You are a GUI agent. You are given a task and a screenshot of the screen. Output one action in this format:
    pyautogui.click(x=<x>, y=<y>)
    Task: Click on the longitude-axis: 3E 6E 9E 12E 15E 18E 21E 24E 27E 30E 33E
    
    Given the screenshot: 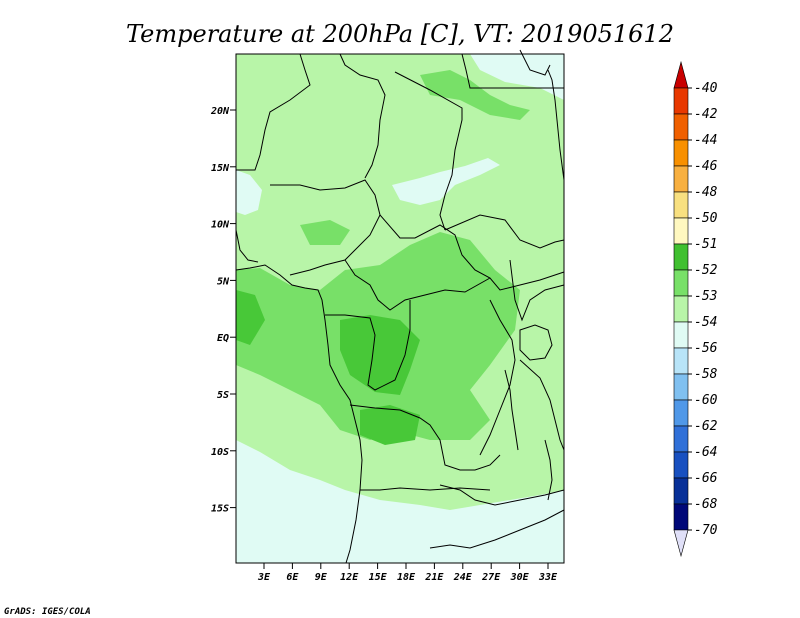 What is the action you would take?
    pyautogui.click(x=407, y=573)
    